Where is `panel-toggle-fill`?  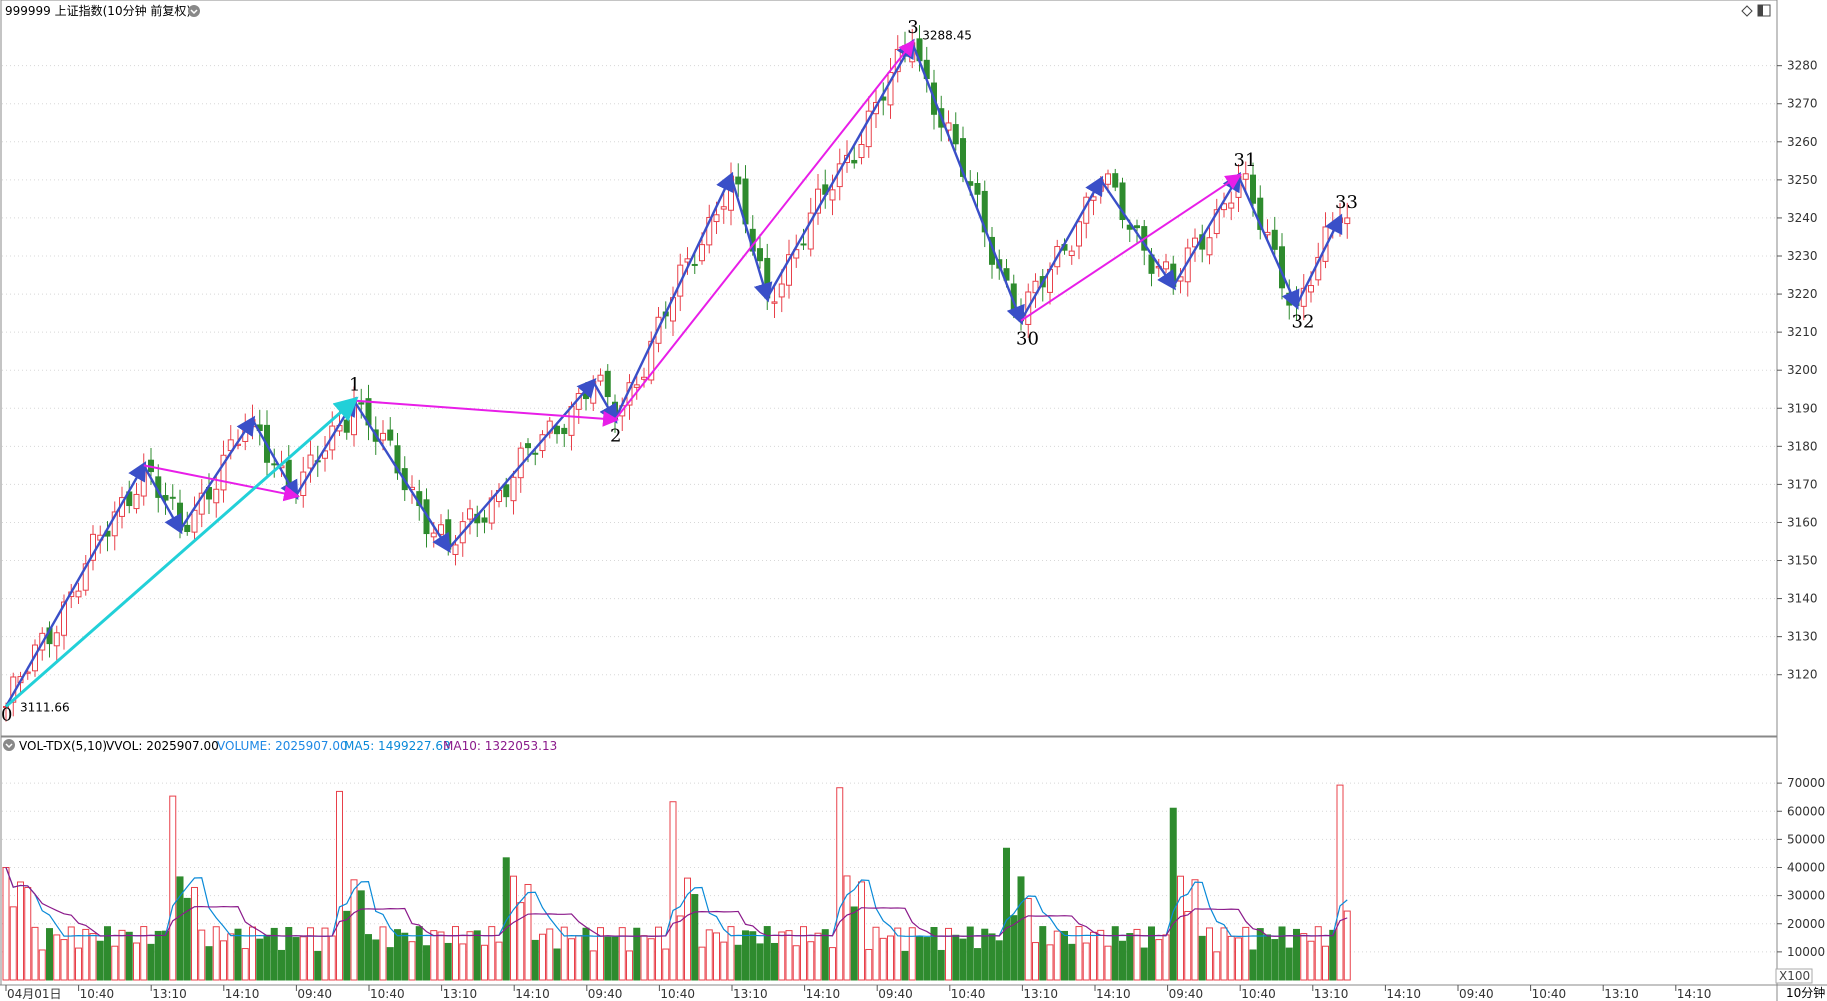 panel-toggle-fill is located at coordinates (1760, 10).